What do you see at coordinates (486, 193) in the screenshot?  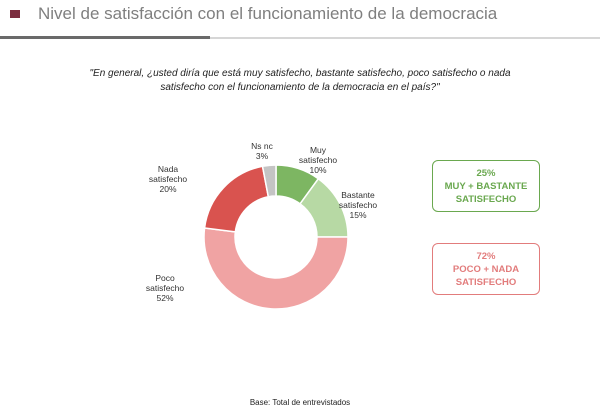 I see `summary-text: MUY + BASTANTE SATISFECHO` at bounding box center [486, 193].